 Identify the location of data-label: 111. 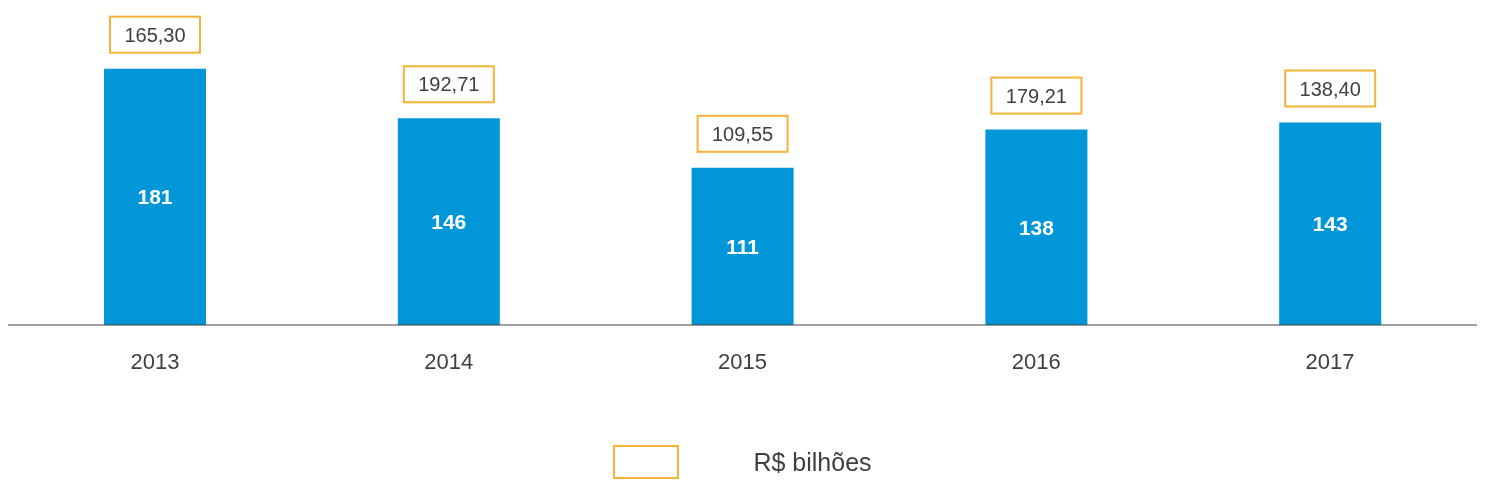
(743, 246).